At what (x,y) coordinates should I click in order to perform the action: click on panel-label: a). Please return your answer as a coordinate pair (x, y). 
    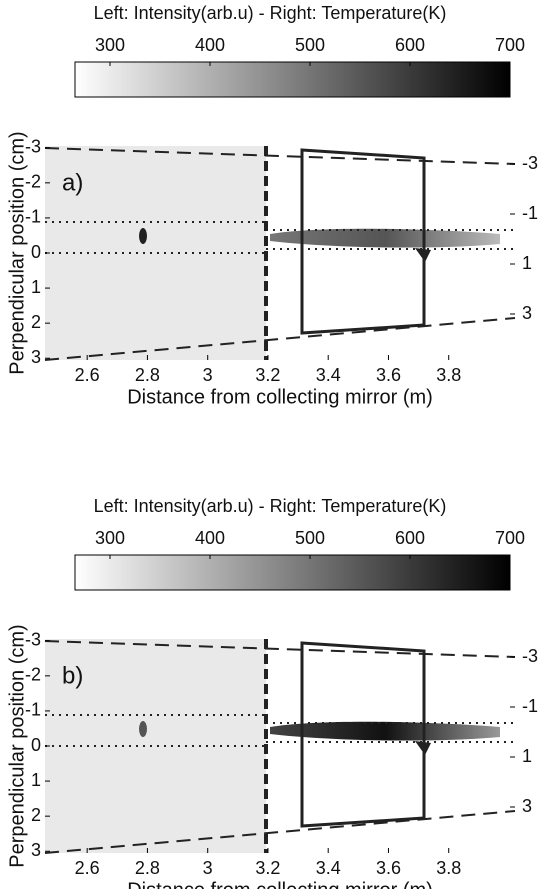
    Looking at the image, I should click on (72, 182).